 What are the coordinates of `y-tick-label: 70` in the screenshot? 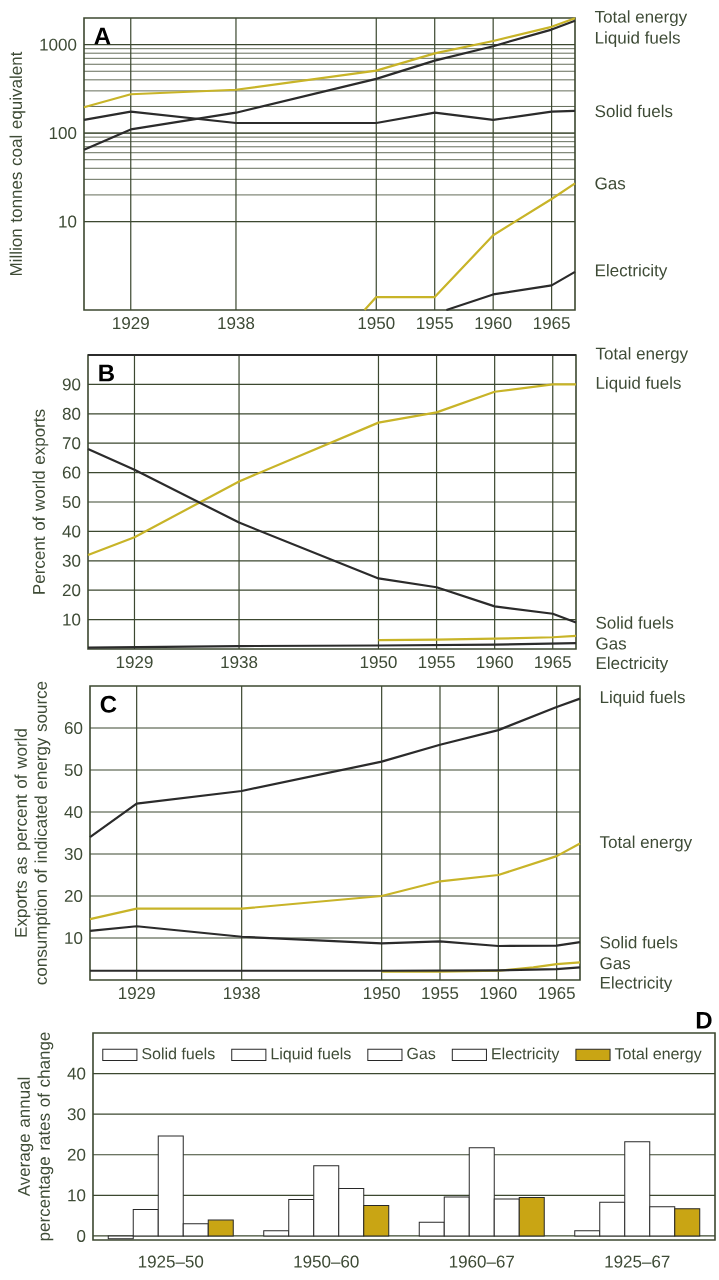 It's located at (71, 443).